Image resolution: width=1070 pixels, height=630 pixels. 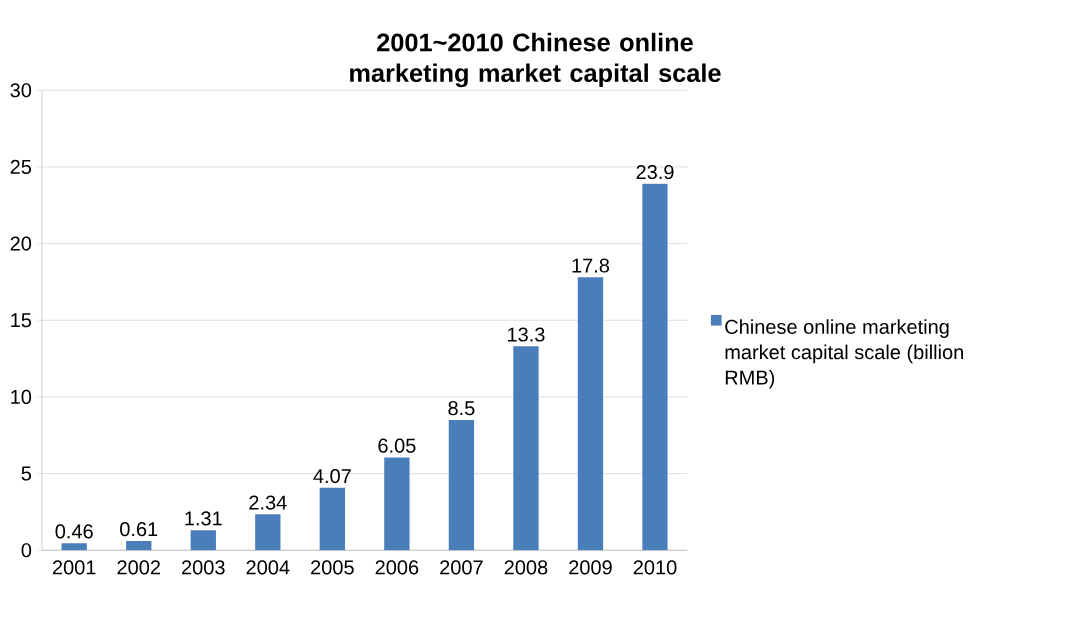 What do you see at coordinates (461, 567) in the screenshot?
I see `x-tick-label: 2007` at bounding box center [461, 567].